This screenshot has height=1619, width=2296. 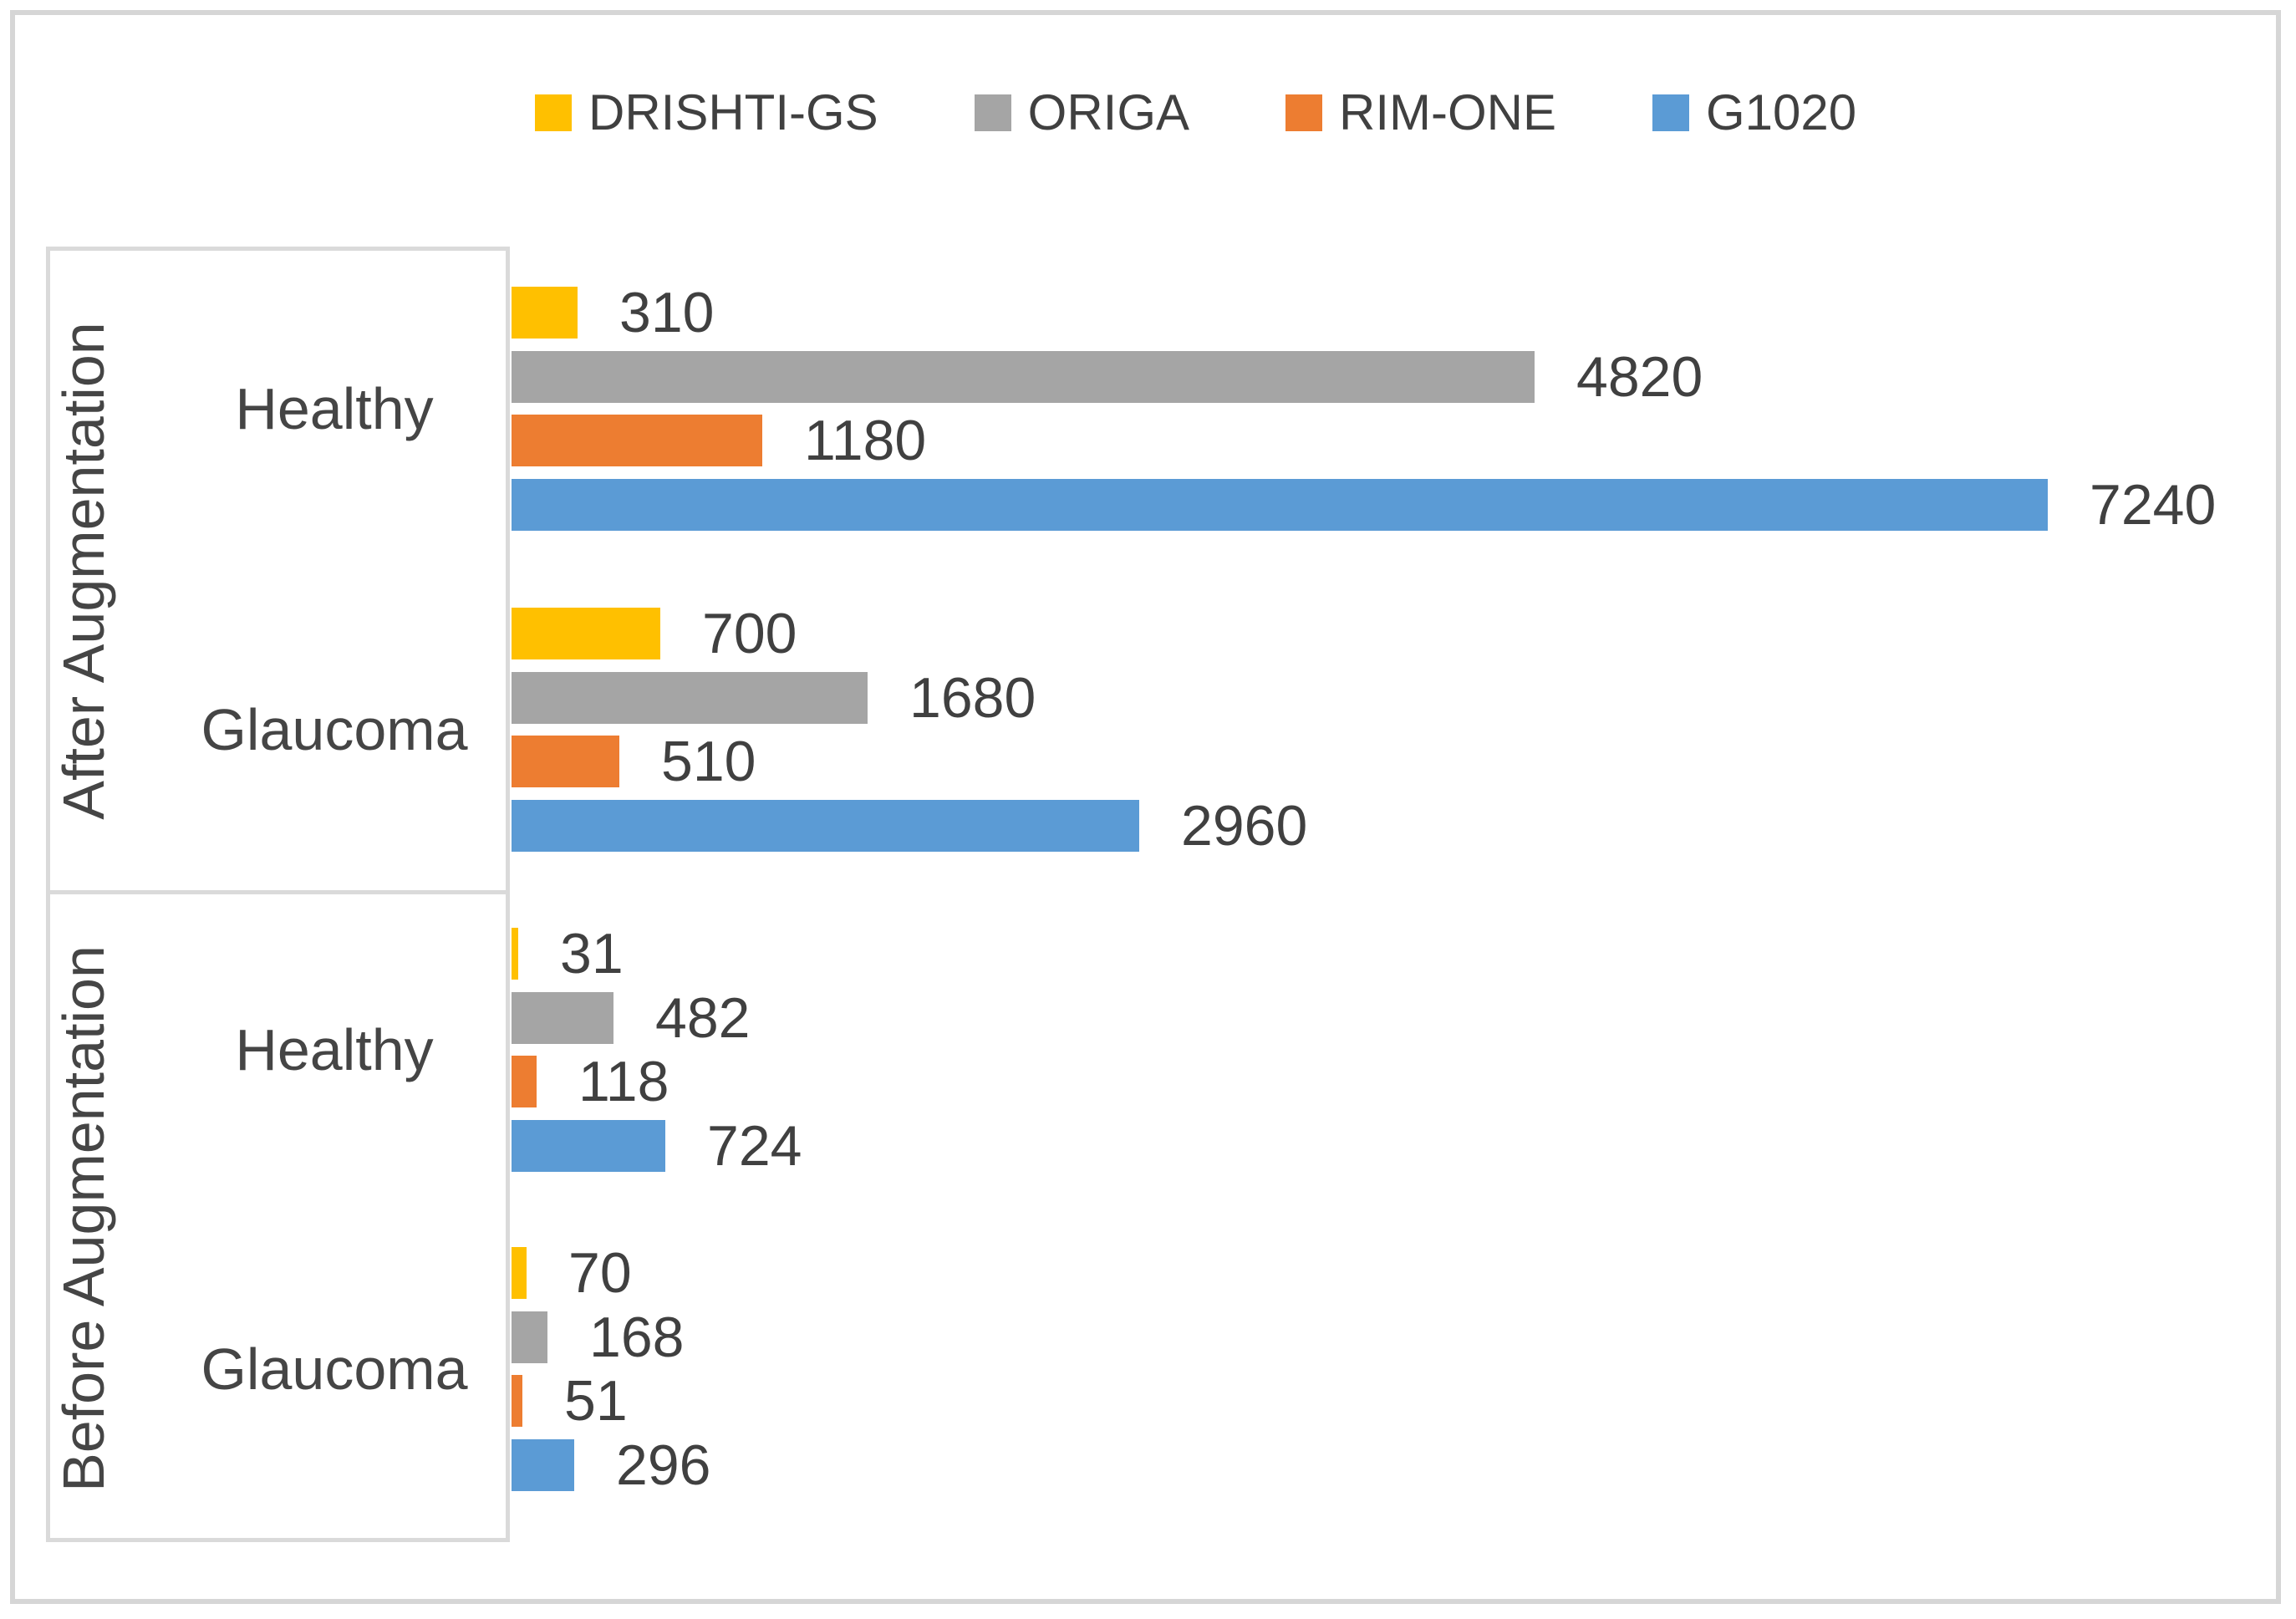 I want to click on legend-item: RIM-ONE, so click(x=1420, y=113).